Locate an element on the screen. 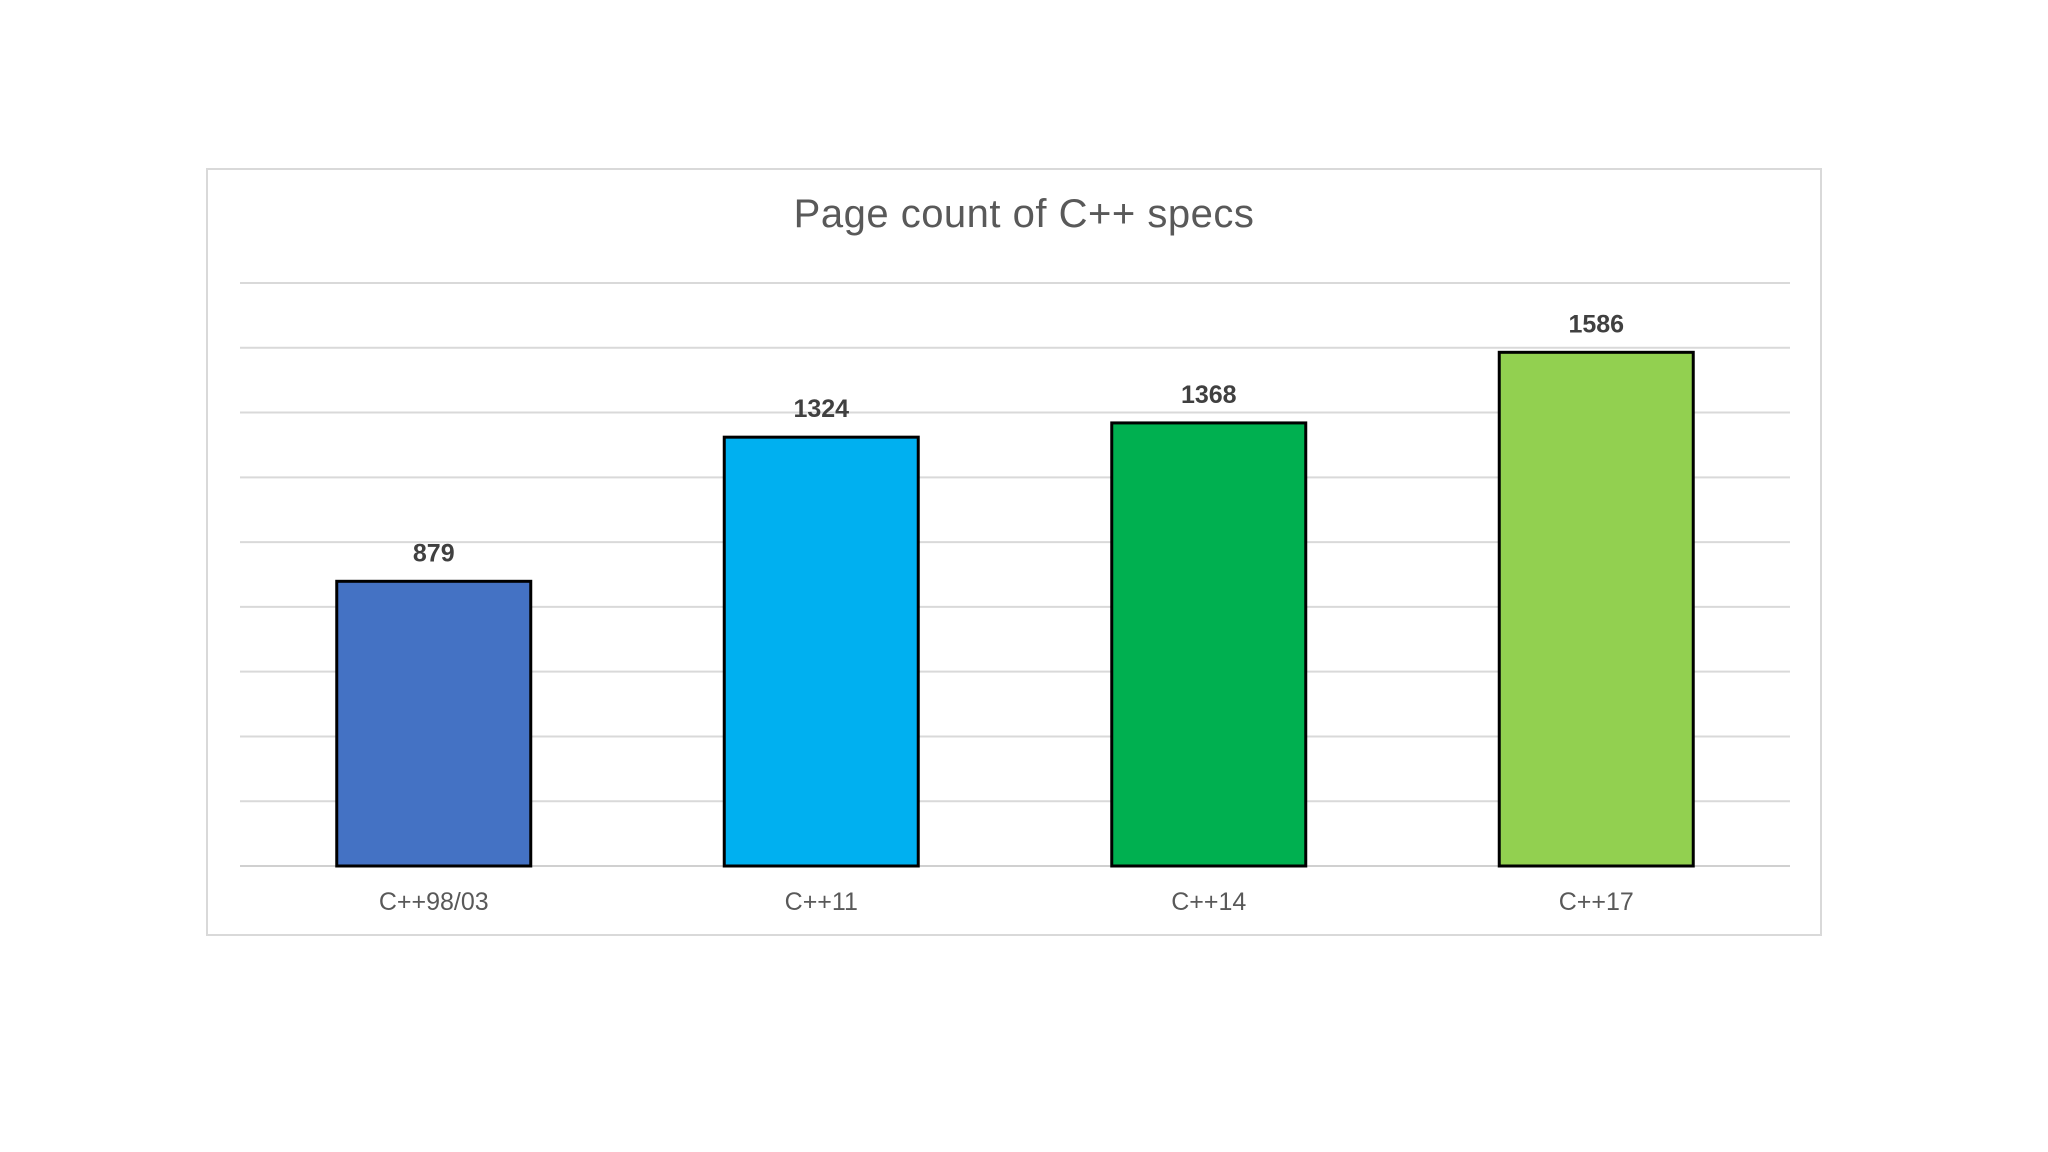  data-label: 1324 is located at coordinates (821, 409).